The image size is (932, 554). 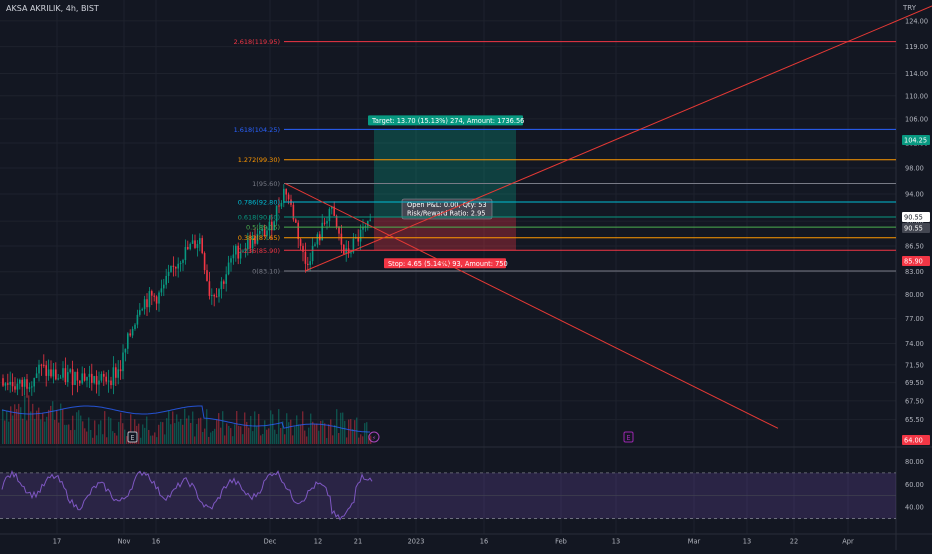 What do you see at coordinates (259, 203) in the screenshot?
I see `fib-level-label: 0.786(92.80)` at bounding box center [259, 203].